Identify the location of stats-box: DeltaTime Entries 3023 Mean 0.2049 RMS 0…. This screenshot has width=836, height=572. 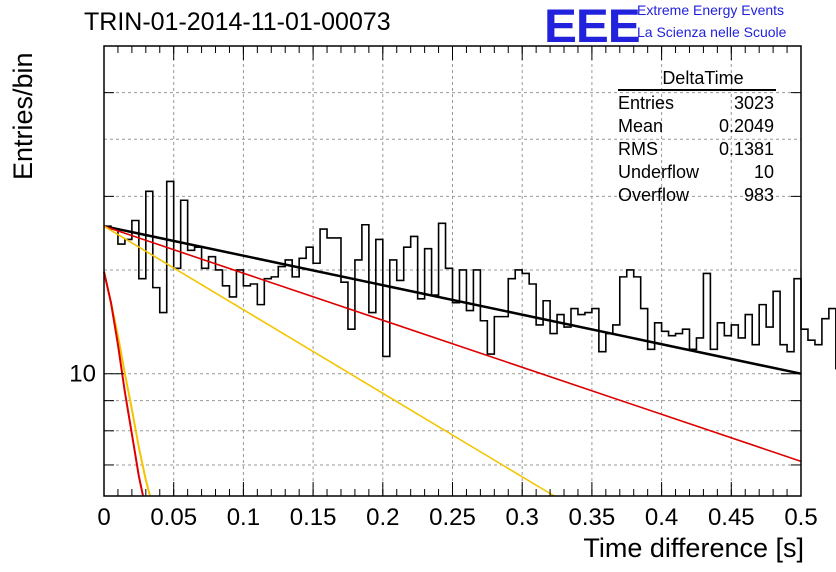
(694, 137).